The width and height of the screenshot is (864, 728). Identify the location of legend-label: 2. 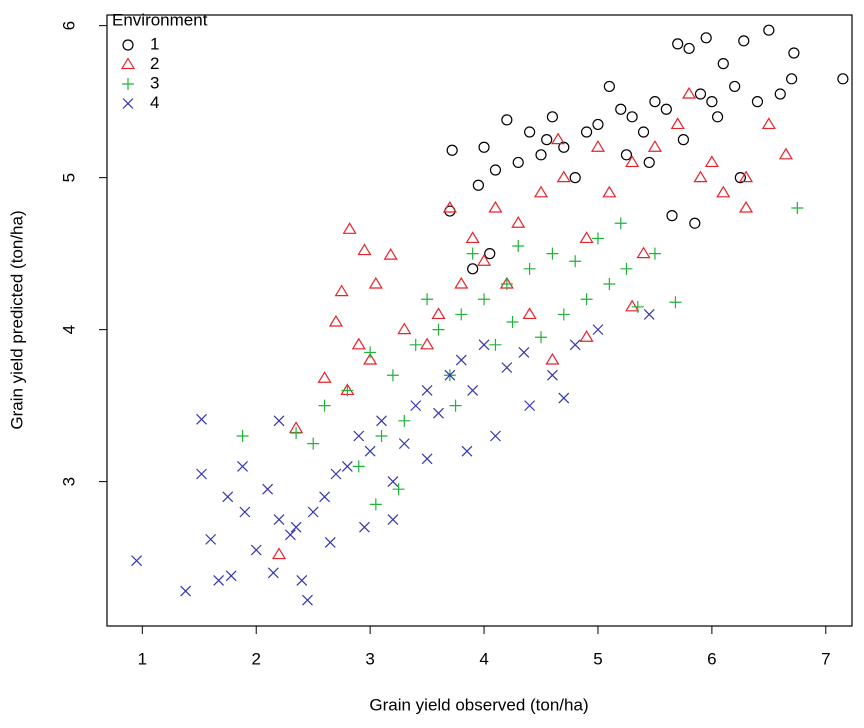
(154, 63).